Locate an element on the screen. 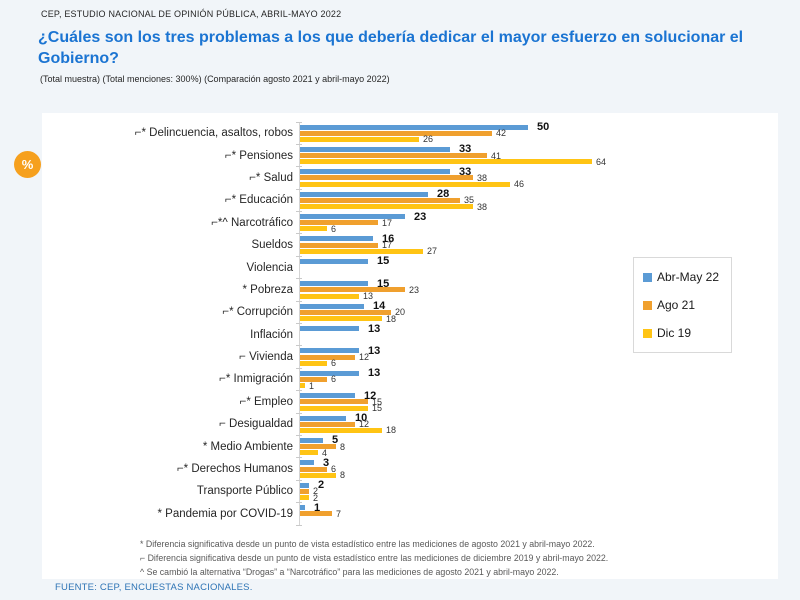 This screenshot has height=600, width=800. value-label: 4 is located at coordinates (325, 452).